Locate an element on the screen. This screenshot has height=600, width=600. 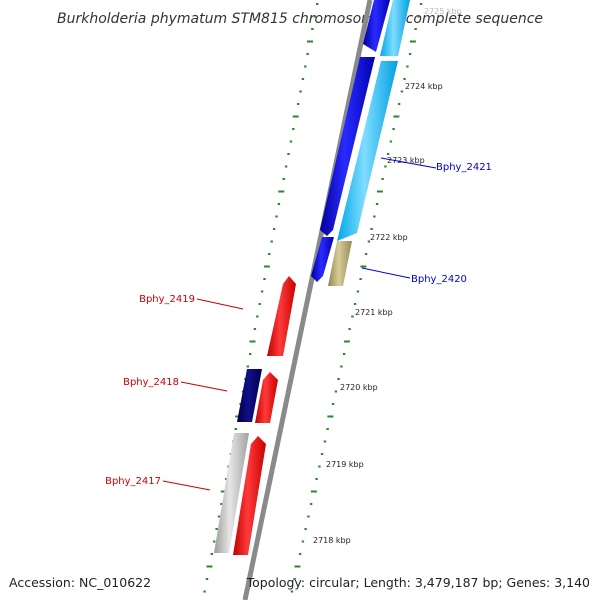
gene-label-bphy-2421: Bphy_2421 is located at coordinates (464, 167).